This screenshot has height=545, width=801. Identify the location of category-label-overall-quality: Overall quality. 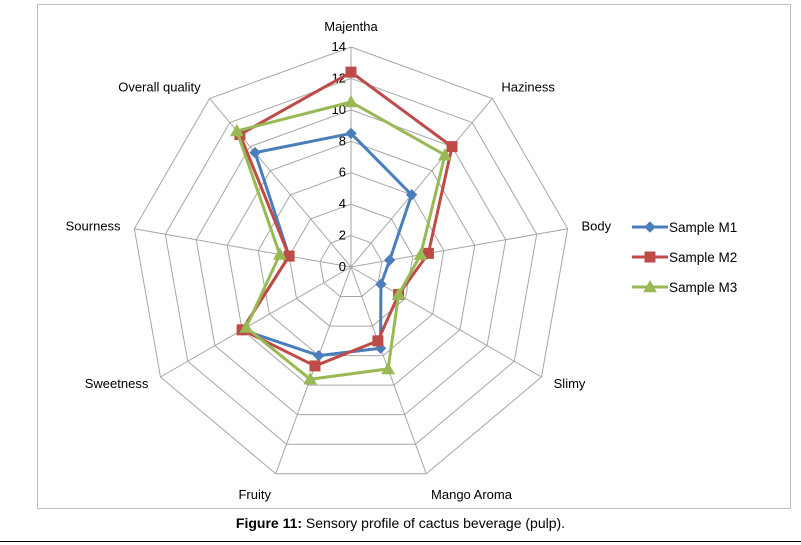
(159, 87).